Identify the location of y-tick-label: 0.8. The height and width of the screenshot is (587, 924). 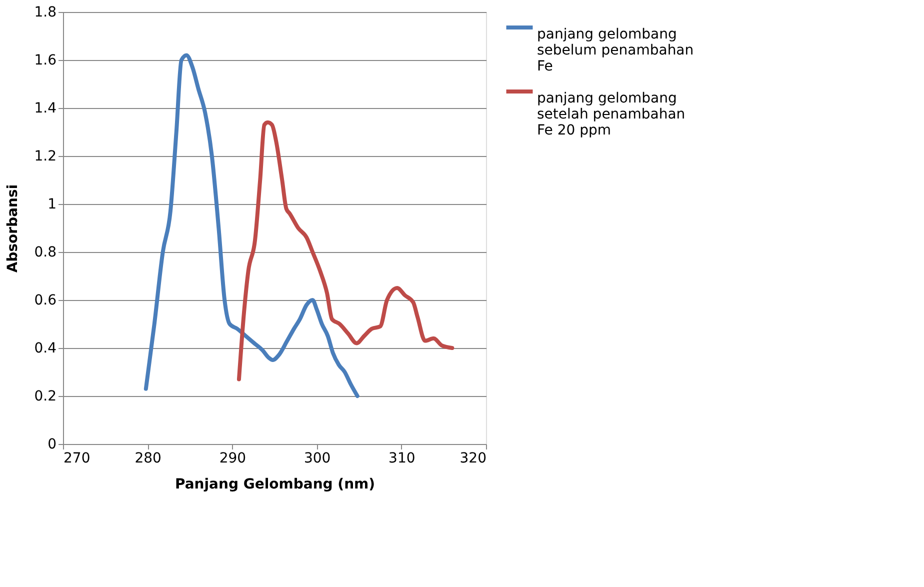
(45, 252).